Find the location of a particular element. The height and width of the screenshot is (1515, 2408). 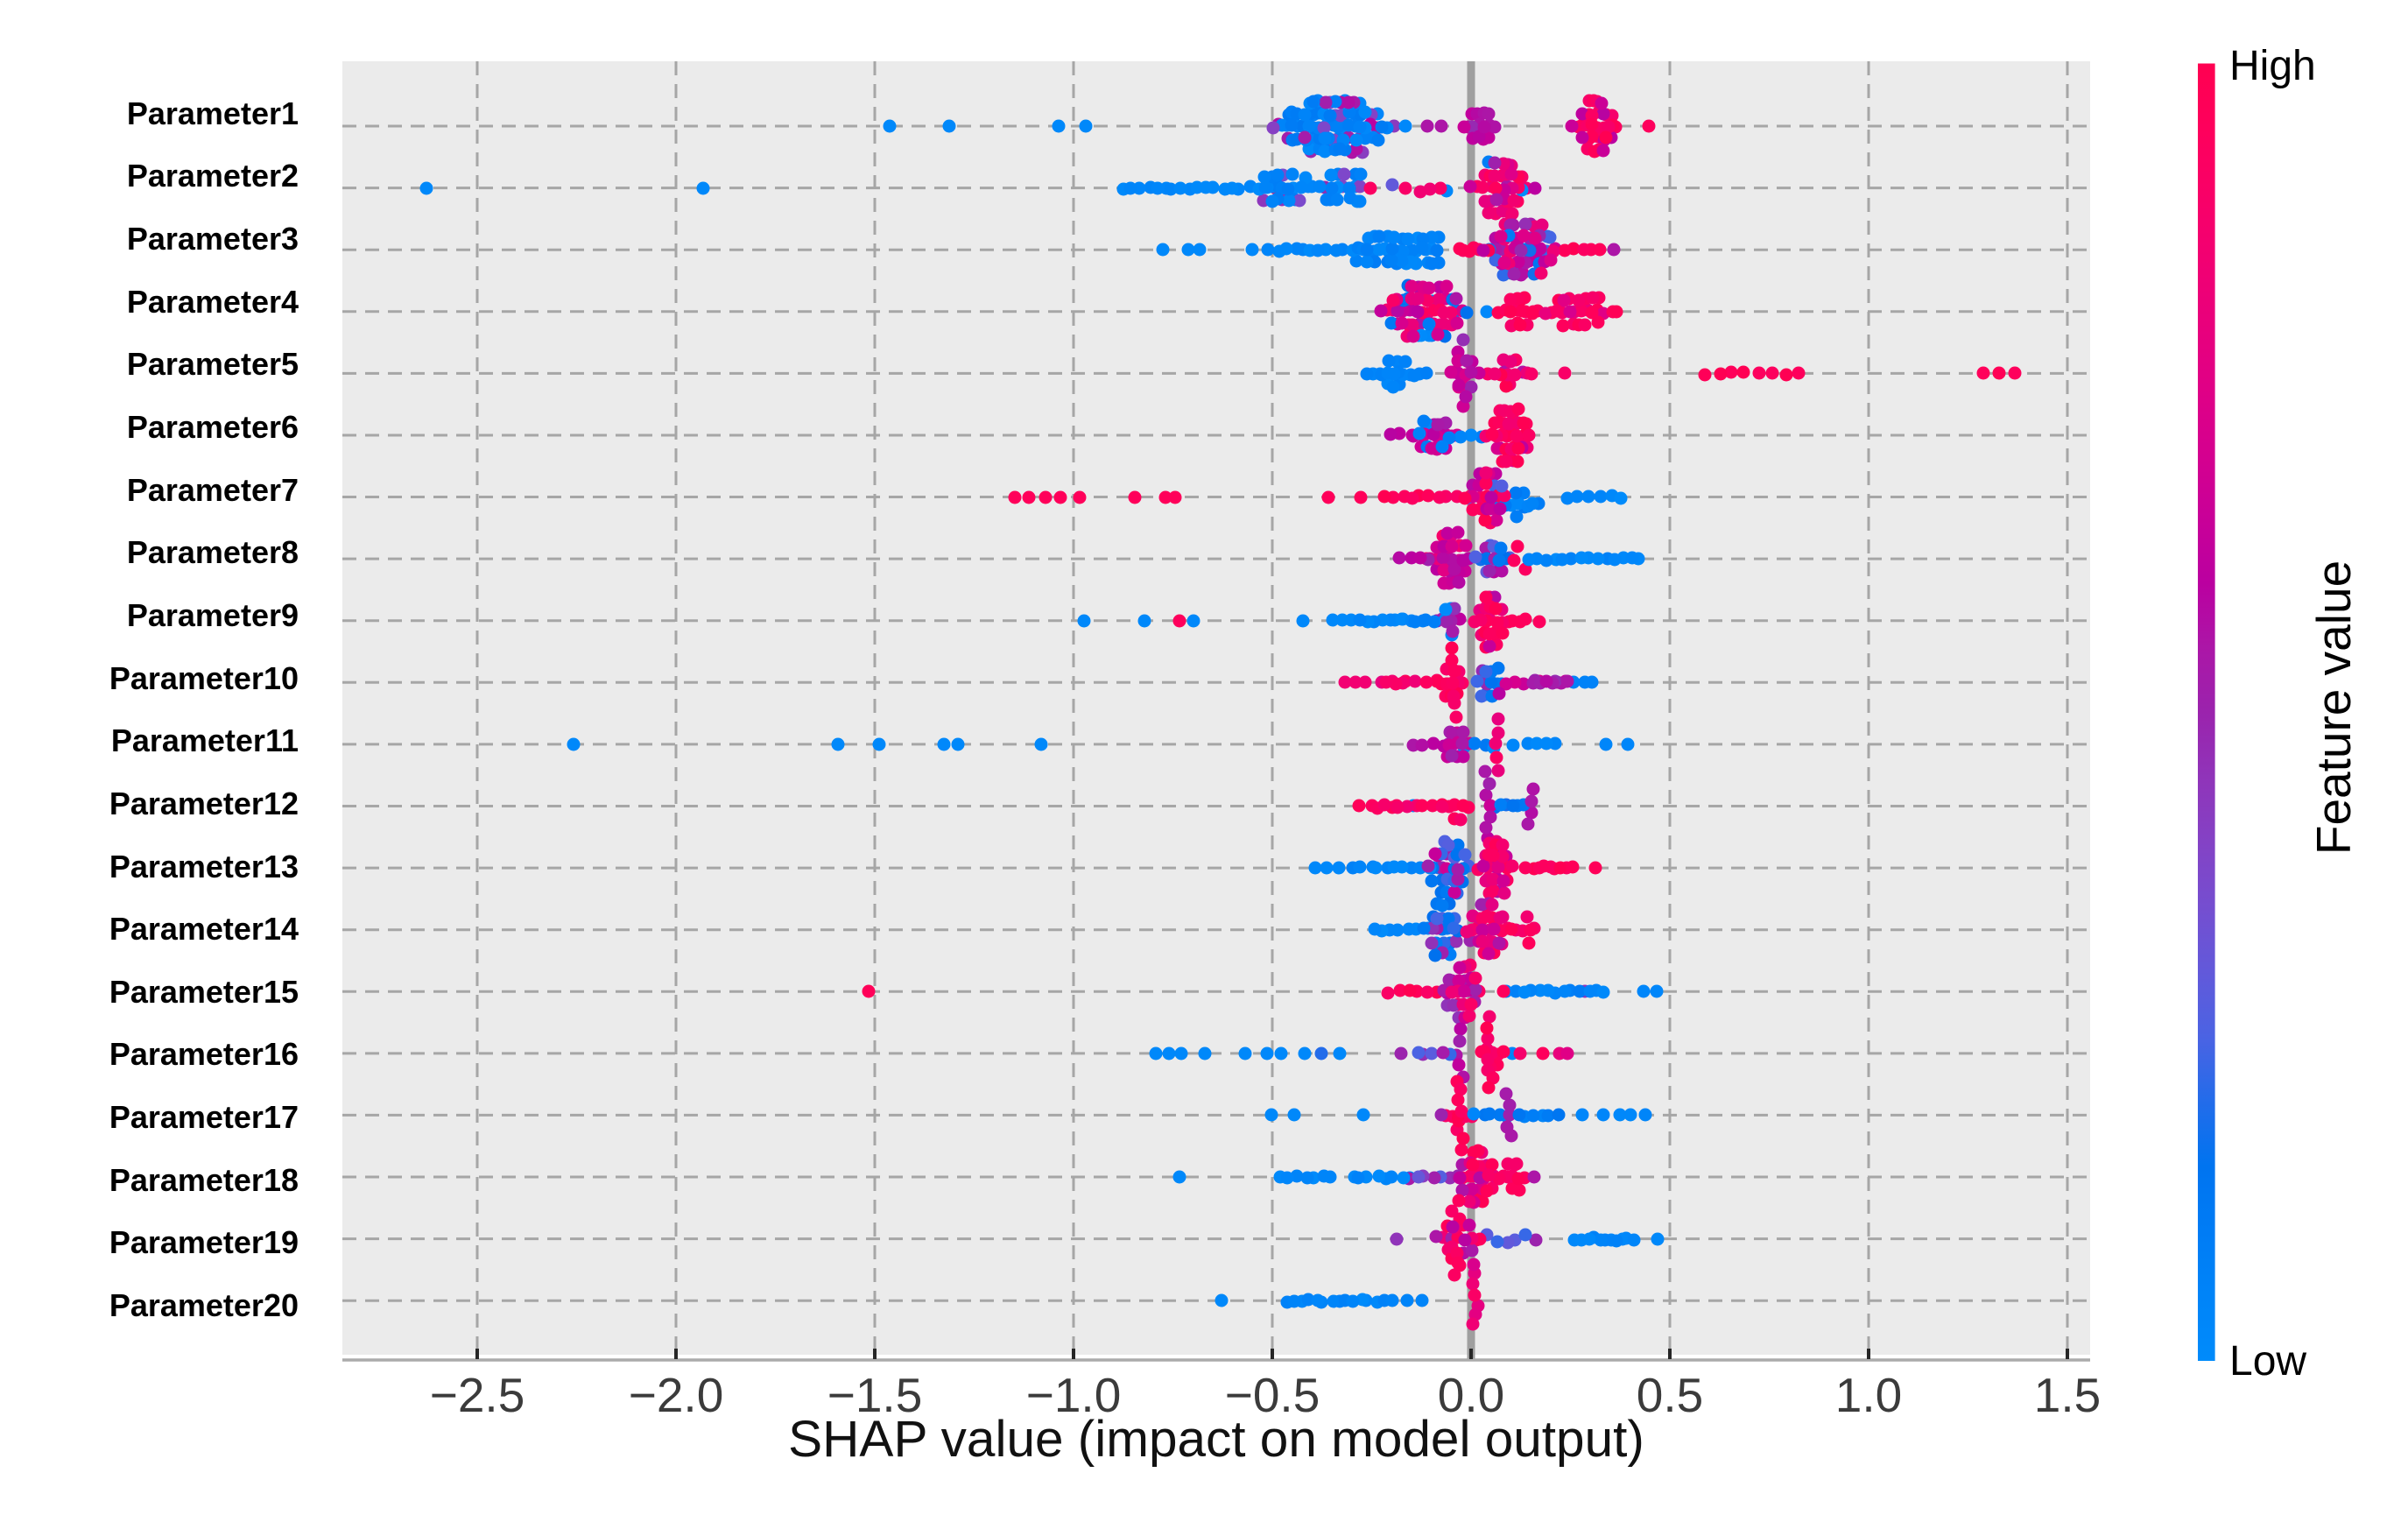

svg-text: Parameter11 is located at coordinates (205, 740).